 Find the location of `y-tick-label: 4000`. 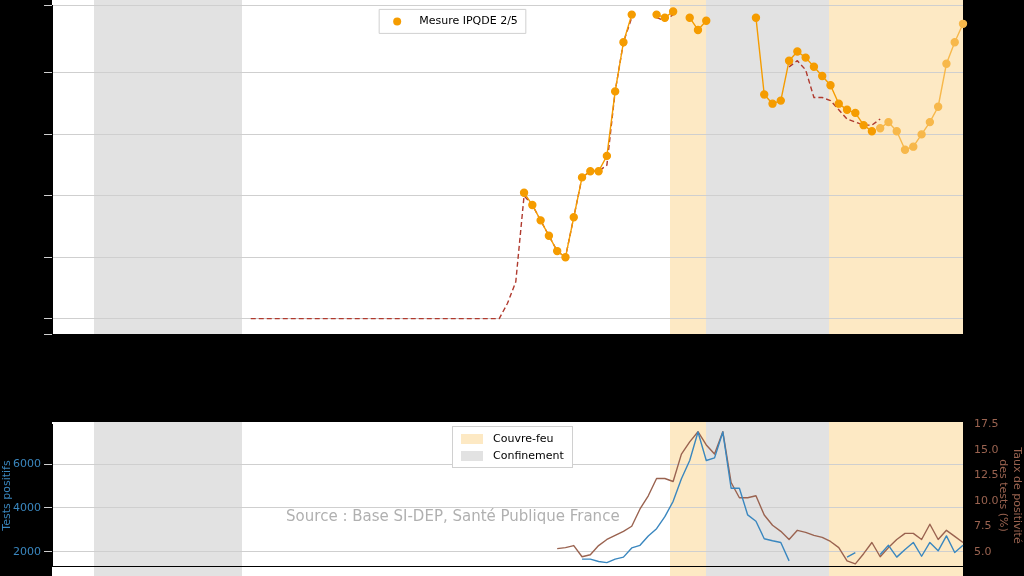

y-tick-label: 4000 is located at coordinates (27, 507).